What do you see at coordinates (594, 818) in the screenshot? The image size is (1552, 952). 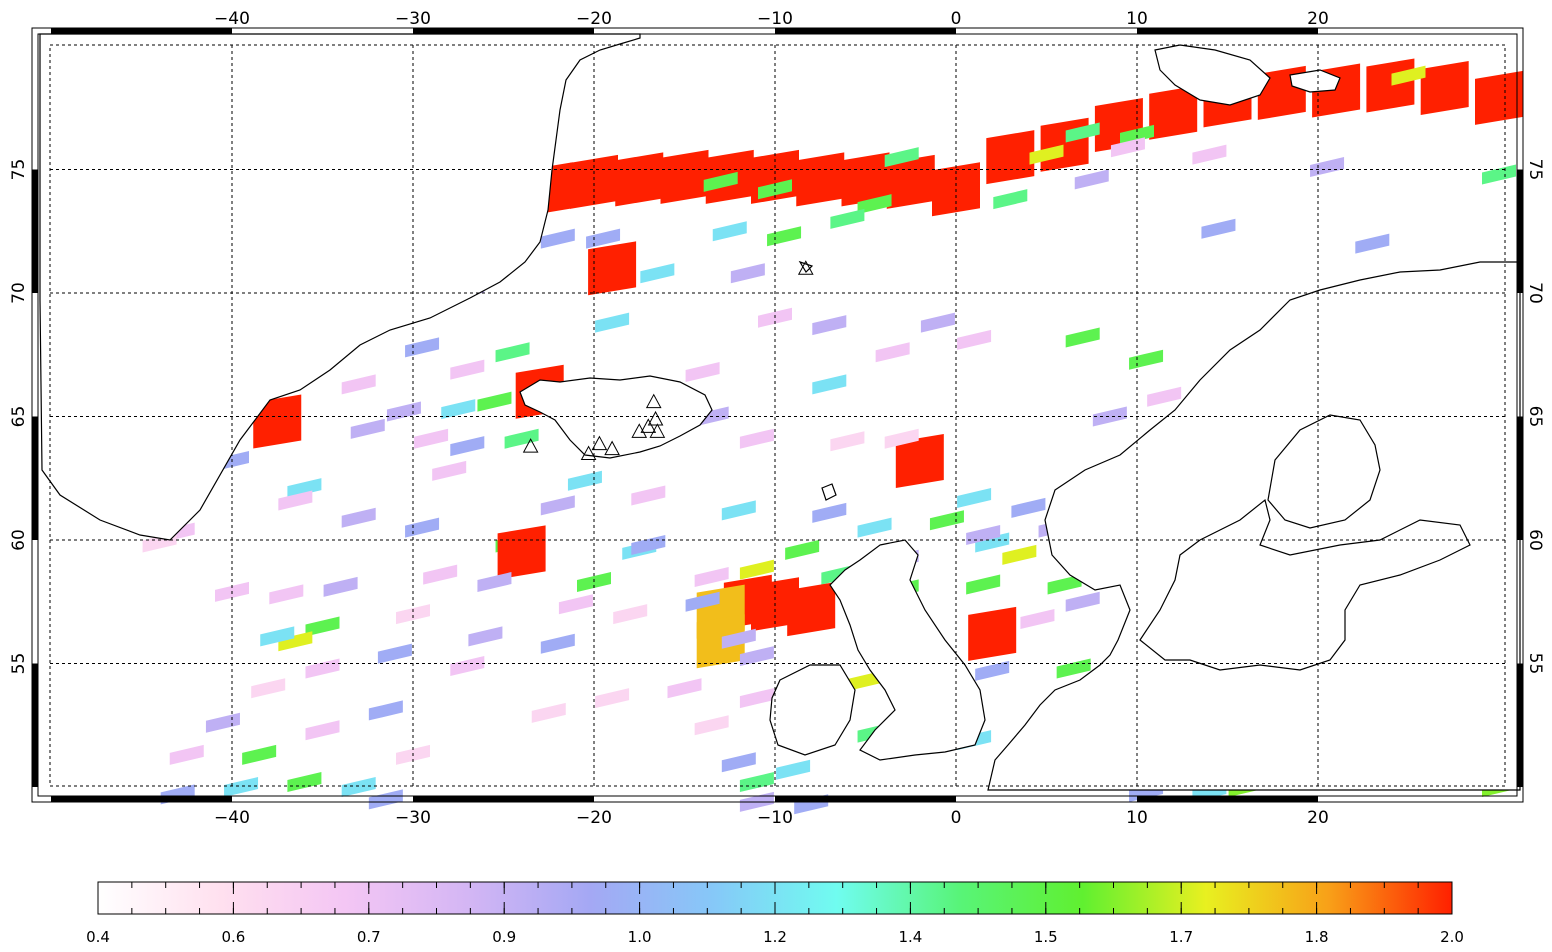 I see `lon-tick-label-bottom: −20` at bounding box center [594, 818].